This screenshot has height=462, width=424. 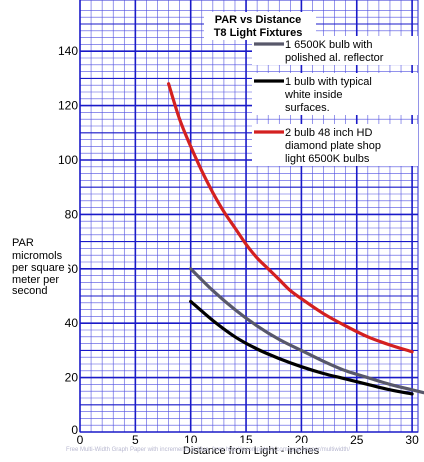 What do you see at coordinates (412, 440) in the screenshot?
I see `x-tick-label: 30` at bounding box center [412, 440].